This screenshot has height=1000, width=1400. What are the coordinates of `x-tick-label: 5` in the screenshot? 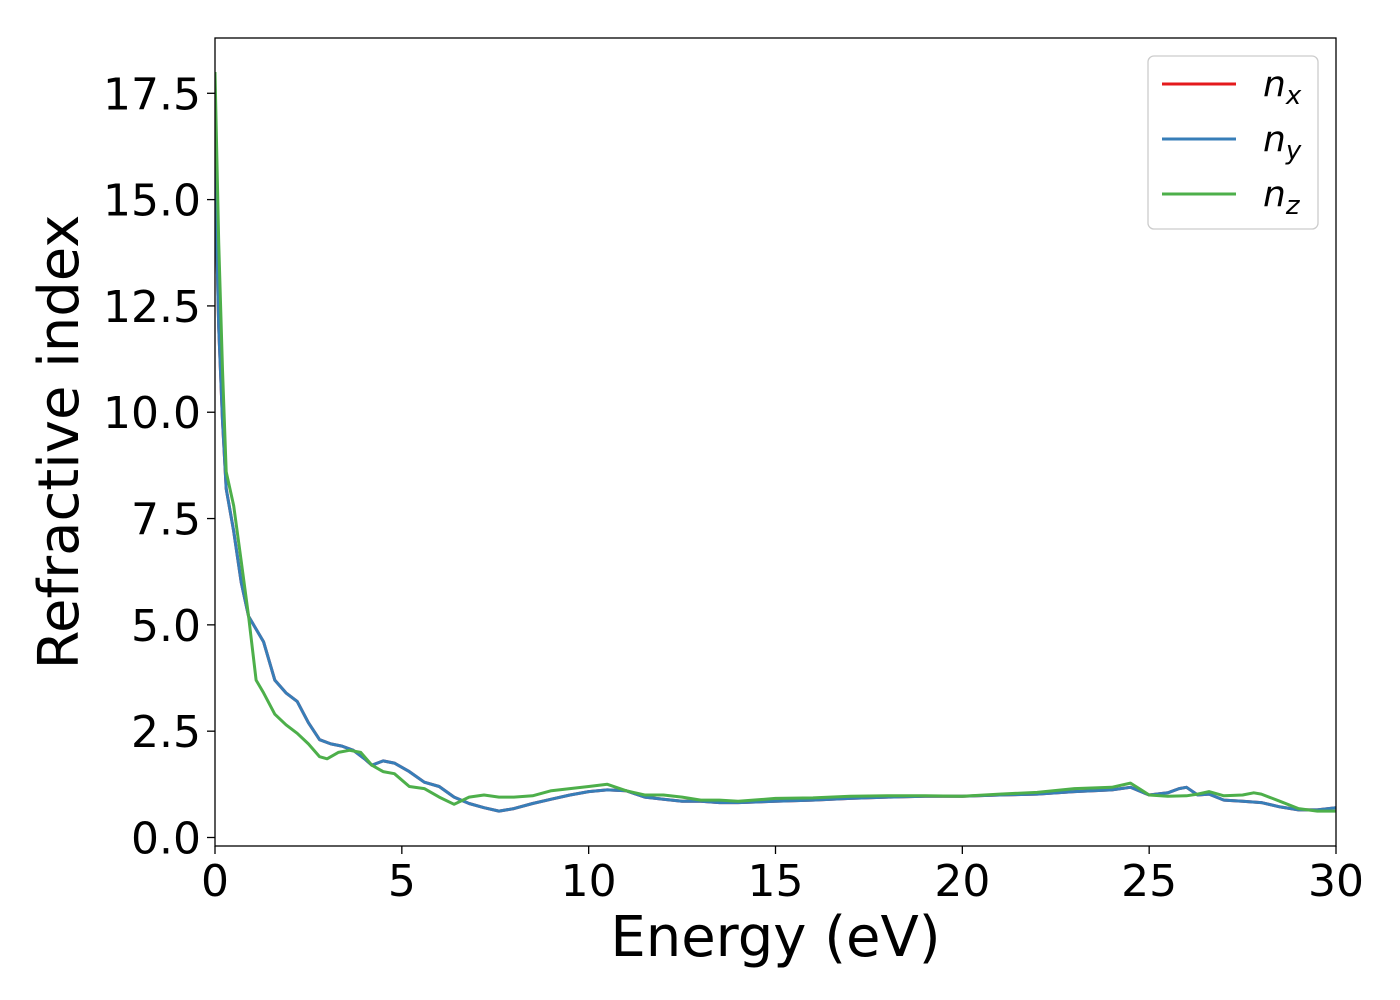 It's located at (402, 881).